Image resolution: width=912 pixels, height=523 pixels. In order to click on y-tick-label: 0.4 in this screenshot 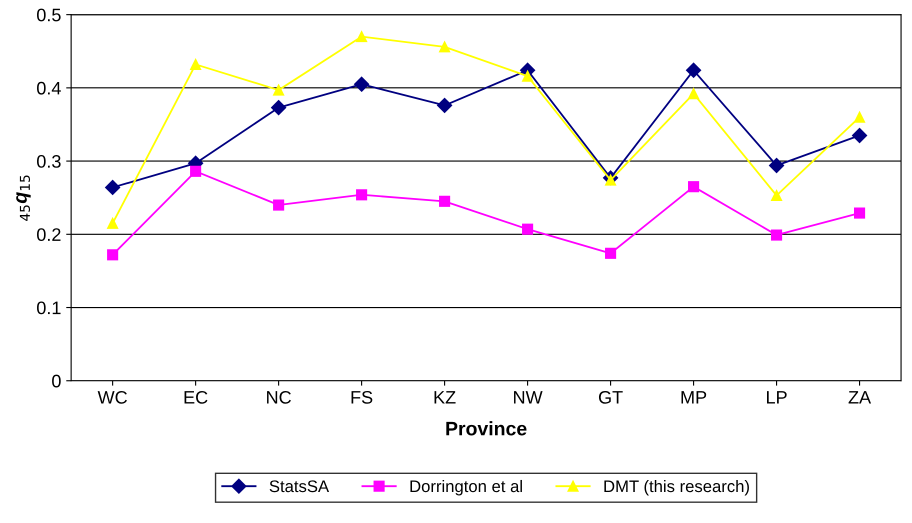, I will do `click(49, 88)`.